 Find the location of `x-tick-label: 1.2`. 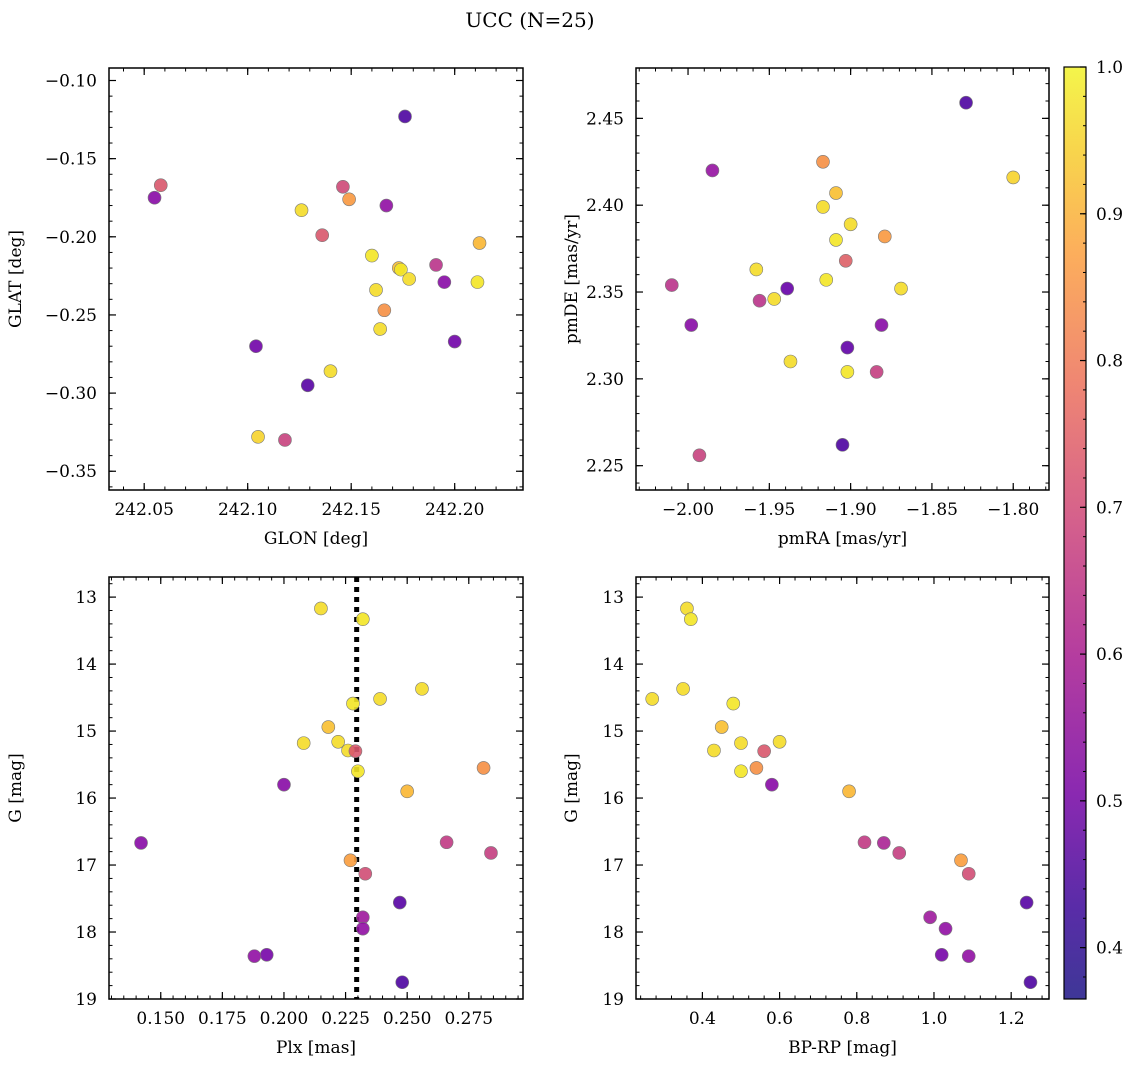

x-tick-label: 1.2 is located at coordinates (1011, 1019).